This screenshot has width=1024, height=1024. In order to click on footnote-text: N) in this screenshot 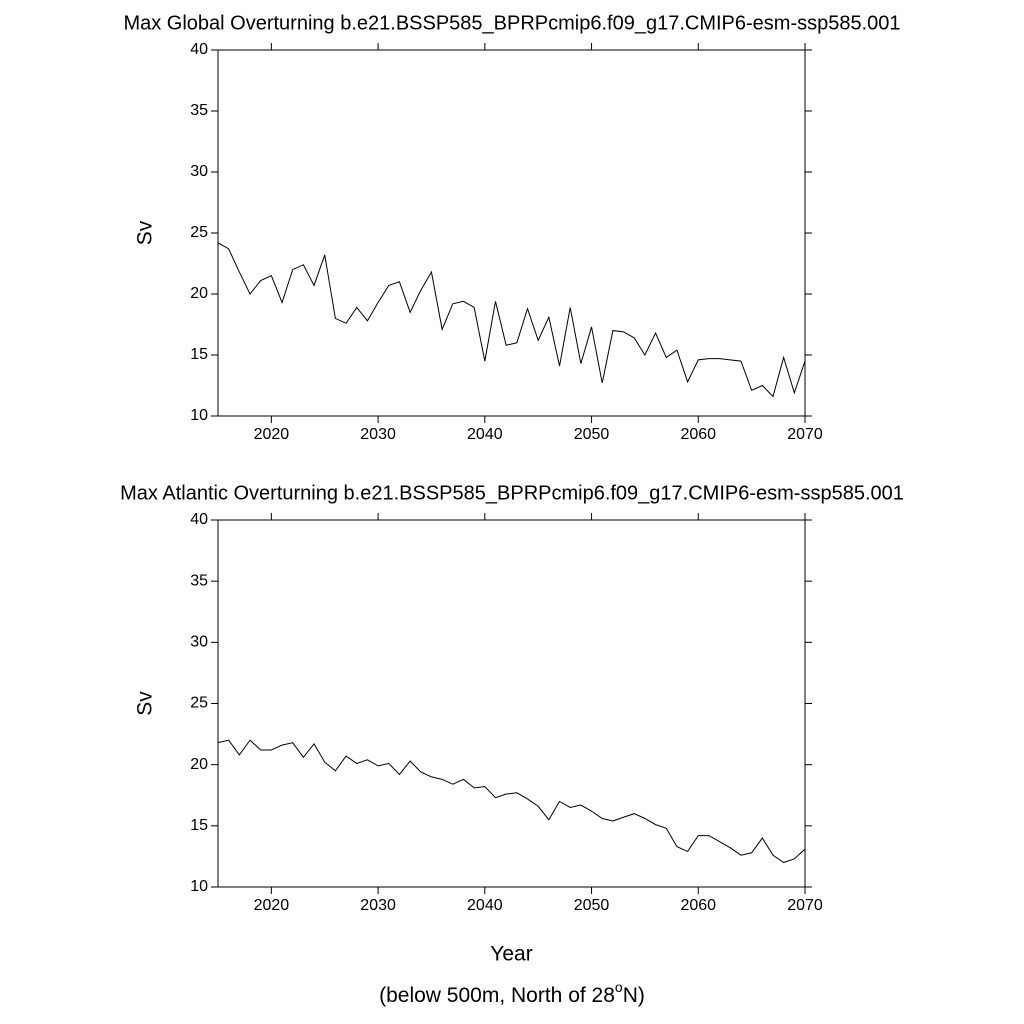, I will do `click(634, 995)`.